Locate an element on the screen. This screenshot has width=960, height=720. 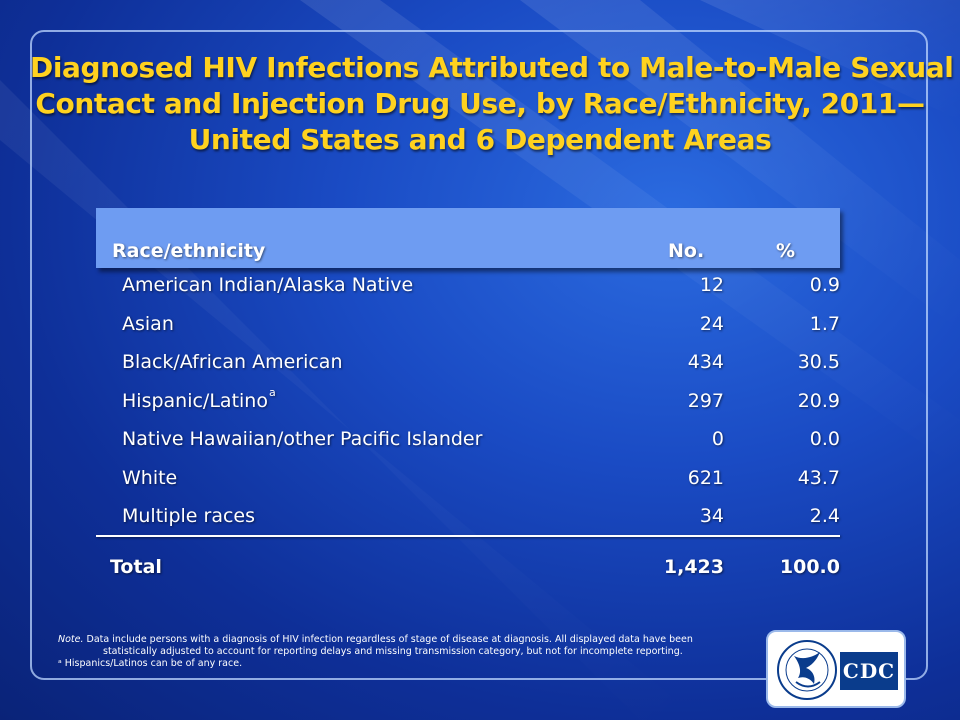
cell-number: 0 is located at coordinates (717, 439).